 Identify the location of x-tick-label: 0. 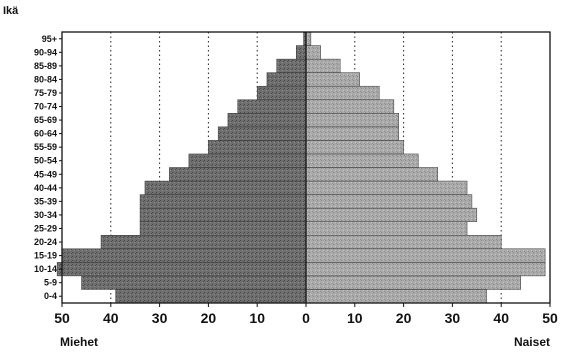
(306, 318).